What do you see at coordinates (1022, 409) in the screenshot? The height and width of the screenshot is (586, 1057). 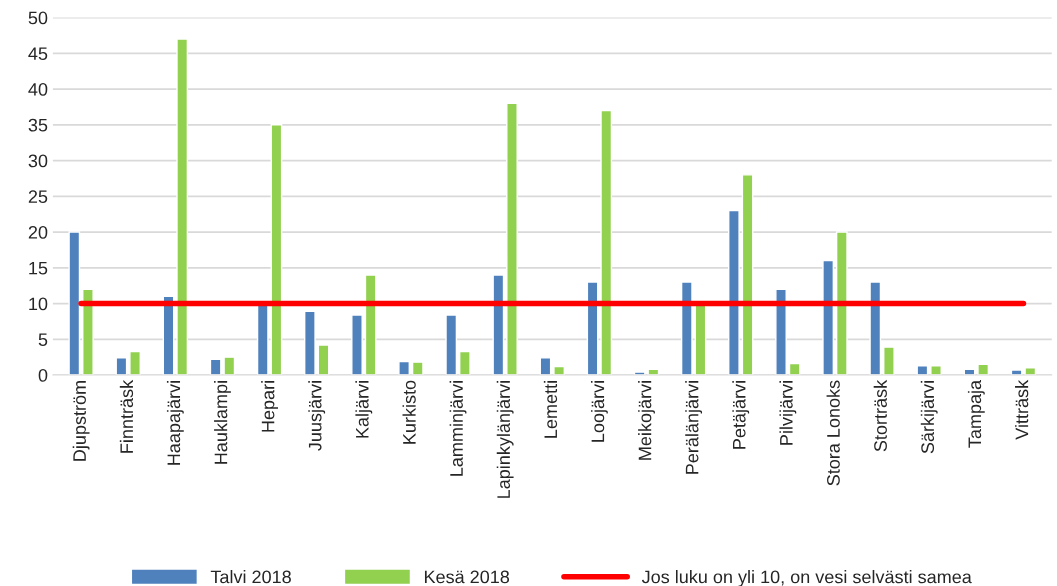 I see `x-tick-label: Vitträsk` at bounding box center [1022, 409].